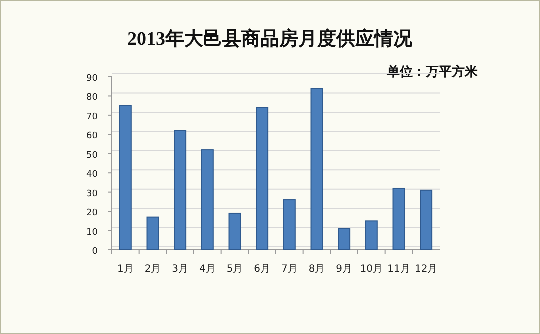  What do you see at coordinates (95, 252) in the screenshot?
I see `y-tick-label: 0` at bounding box center [95, 252].